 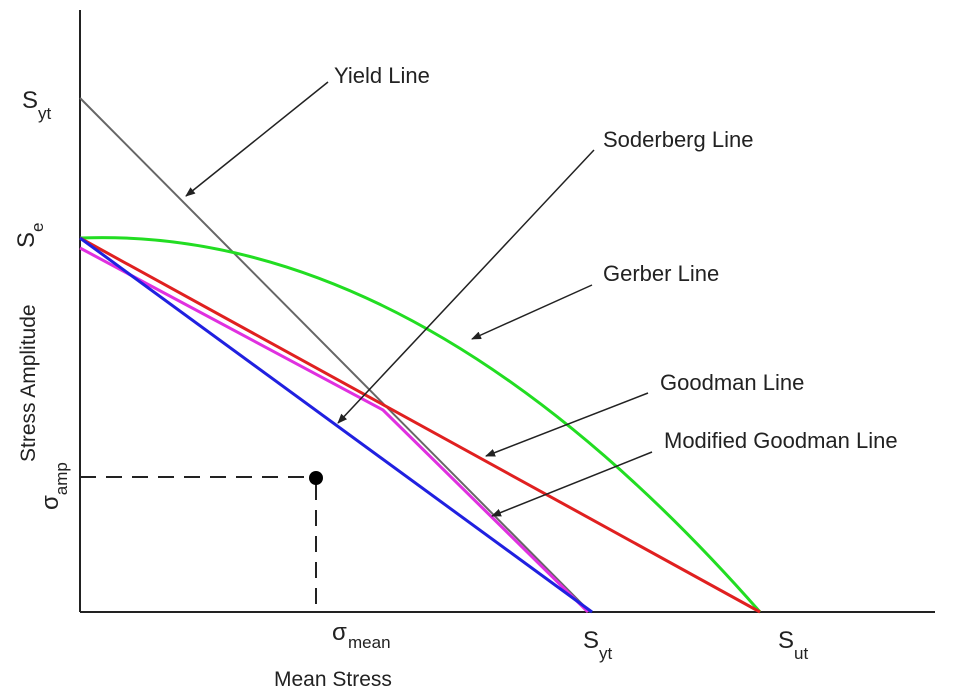 I want to click on svg-text: mean, so click(x=369, y=642).